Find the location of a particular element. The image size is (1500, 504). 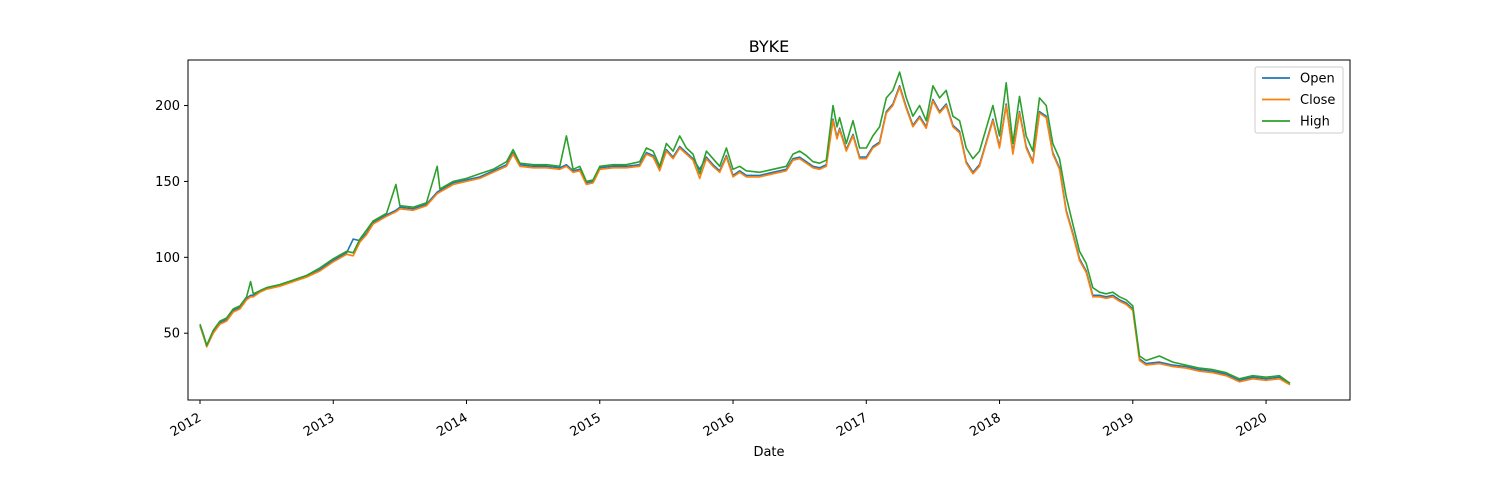

x-tick-label: 2012 is located at coordinates (186, 425).